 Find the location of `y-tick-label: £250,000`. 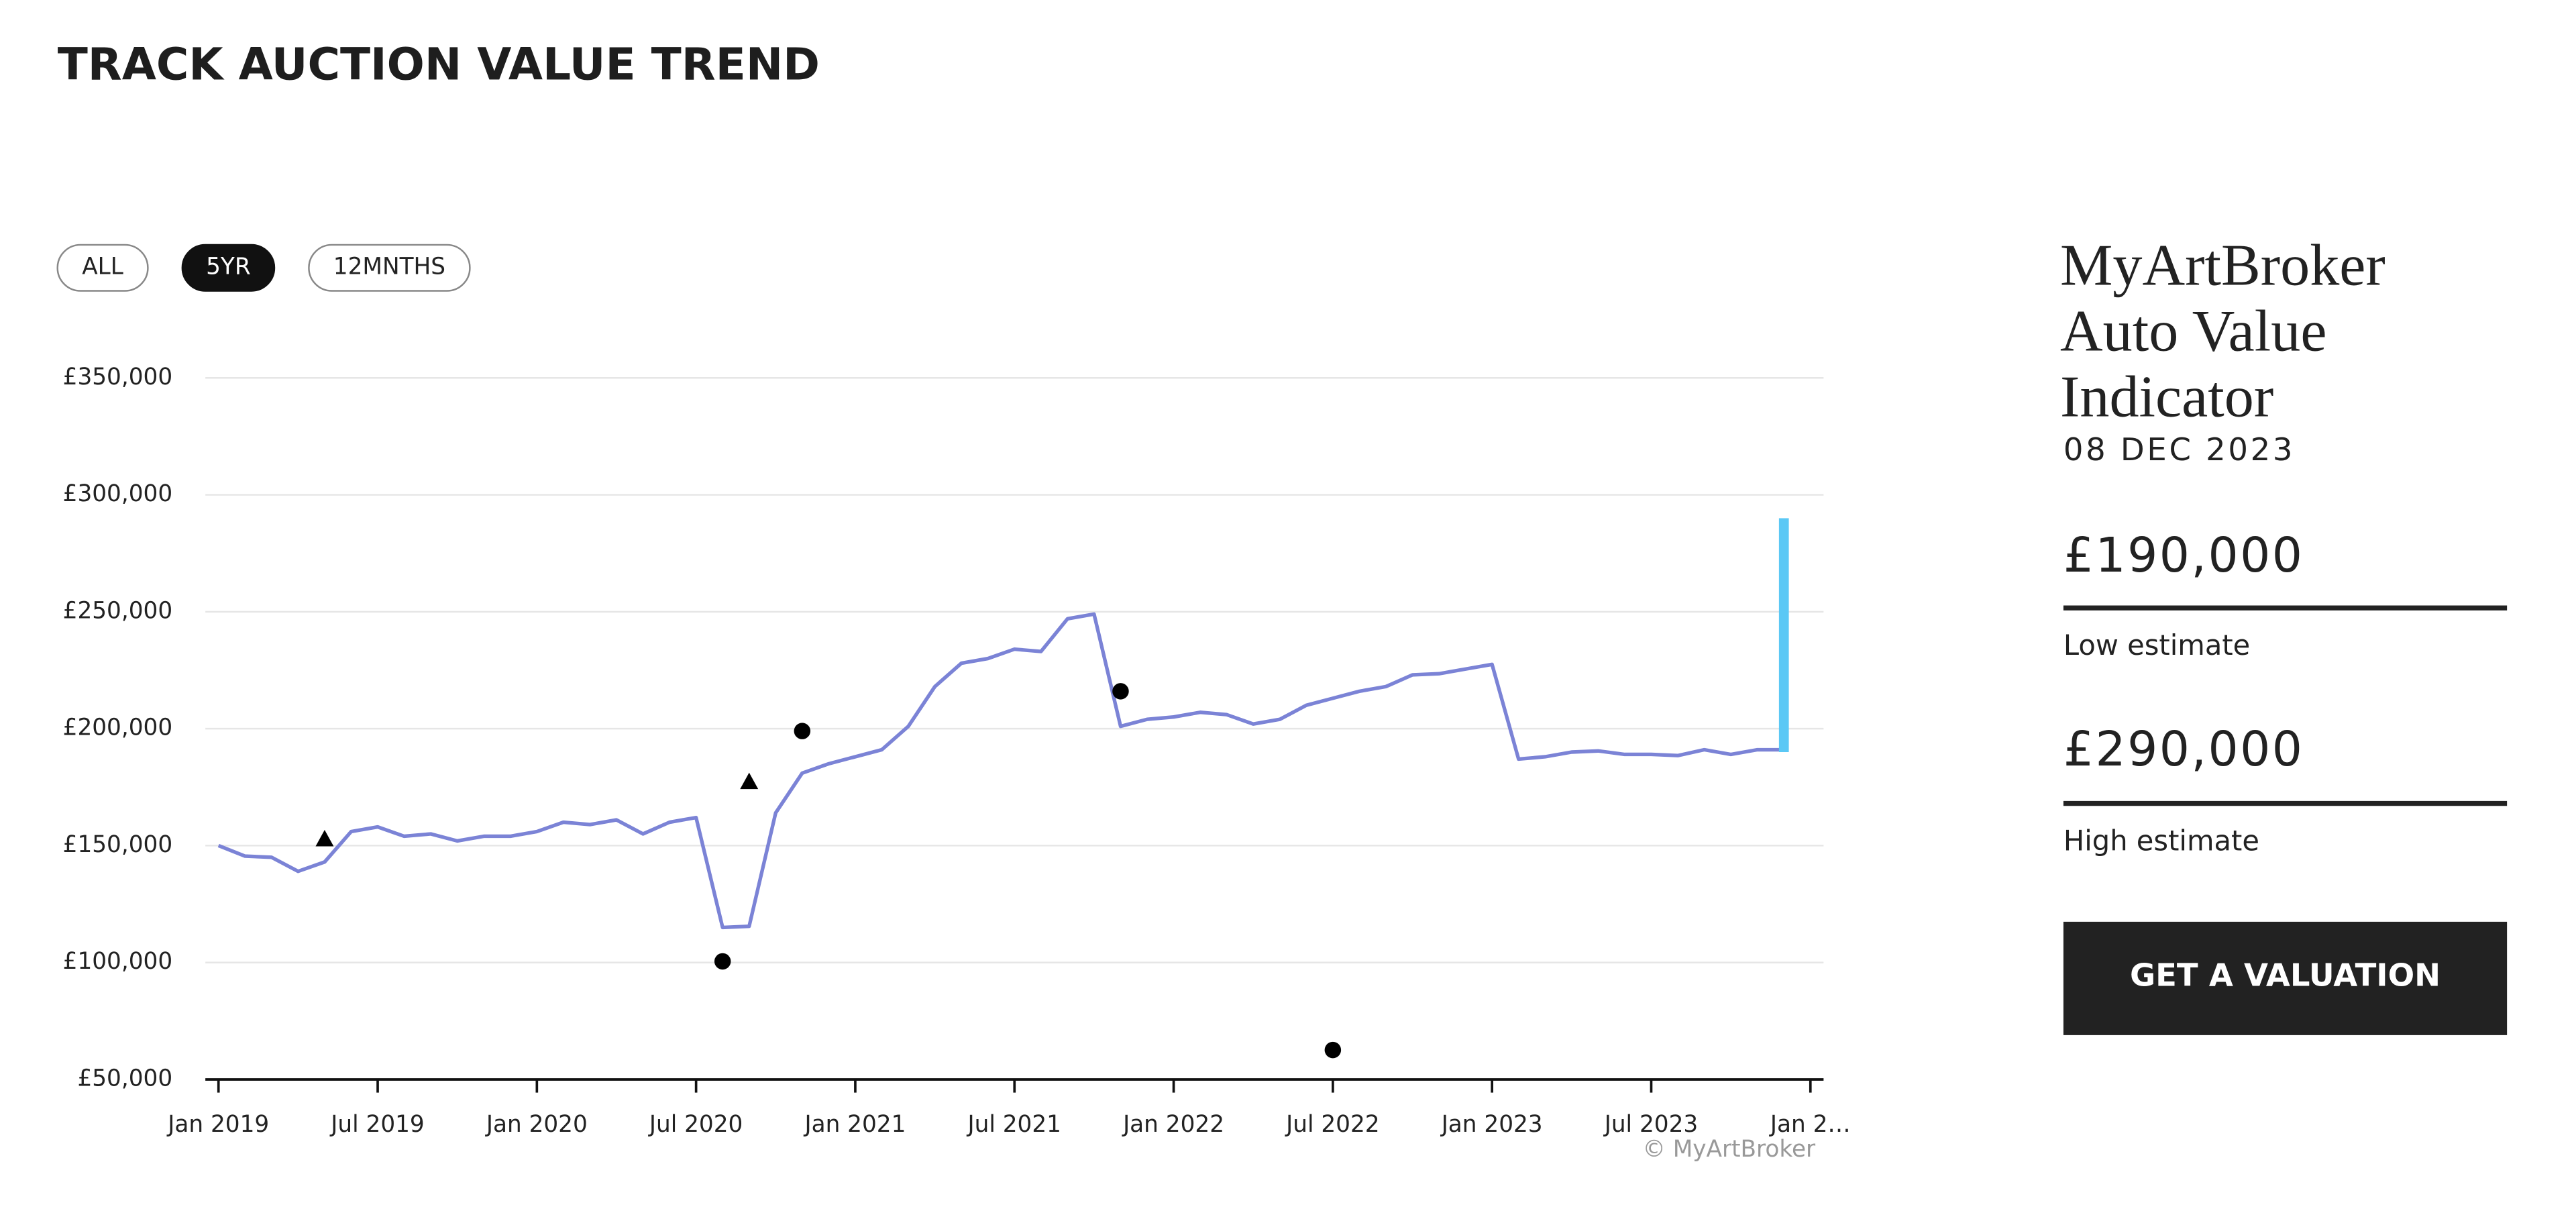

y-tick-label: £250,000 is located at coordinates (118, 610).